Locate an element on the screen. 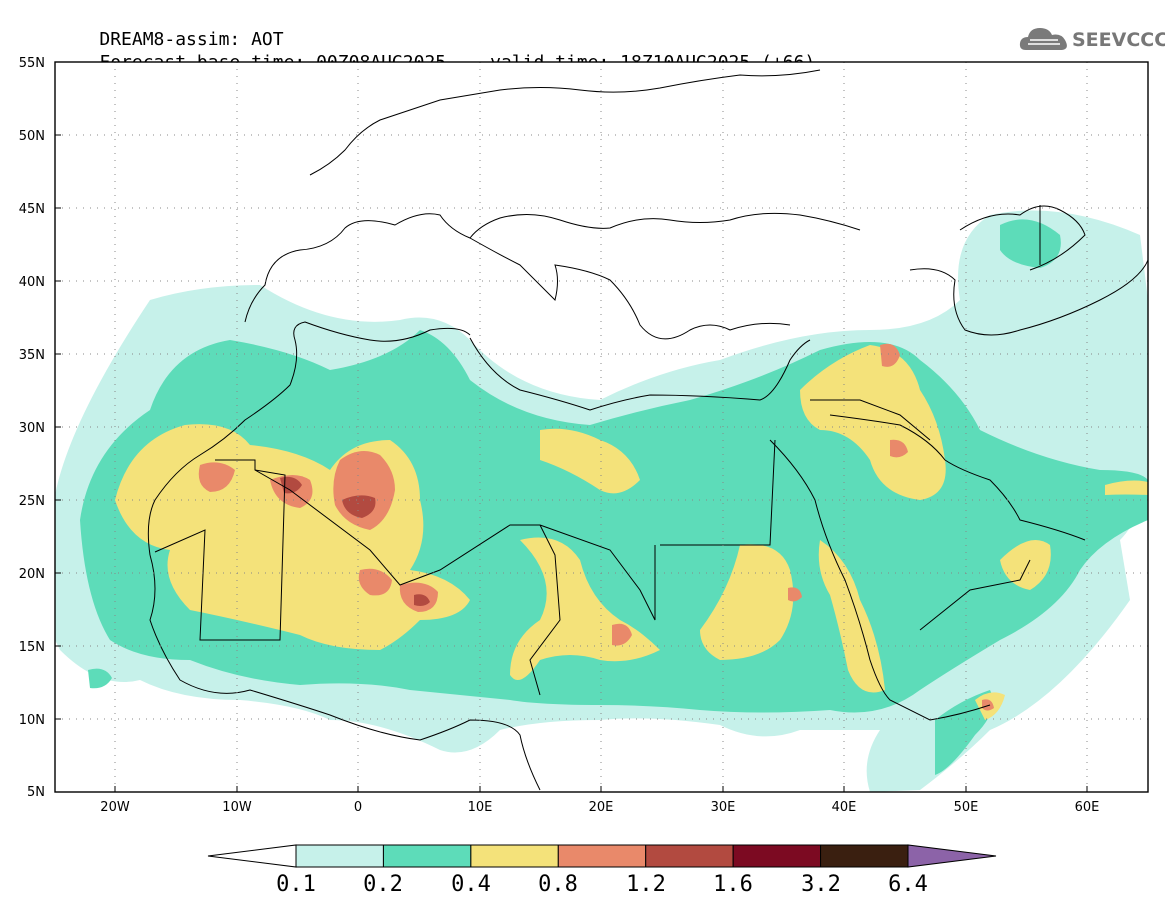  lon-label: 20E is located at coordinates (601, 807).